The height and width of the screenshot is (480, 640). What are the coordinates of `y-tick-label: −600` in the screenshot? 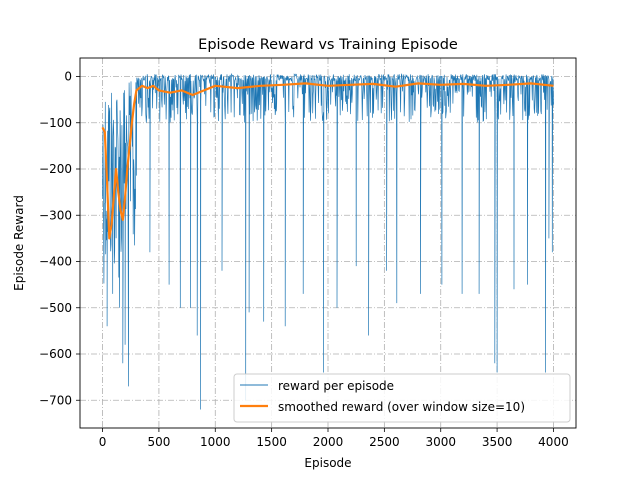 It's located at (55, 354).